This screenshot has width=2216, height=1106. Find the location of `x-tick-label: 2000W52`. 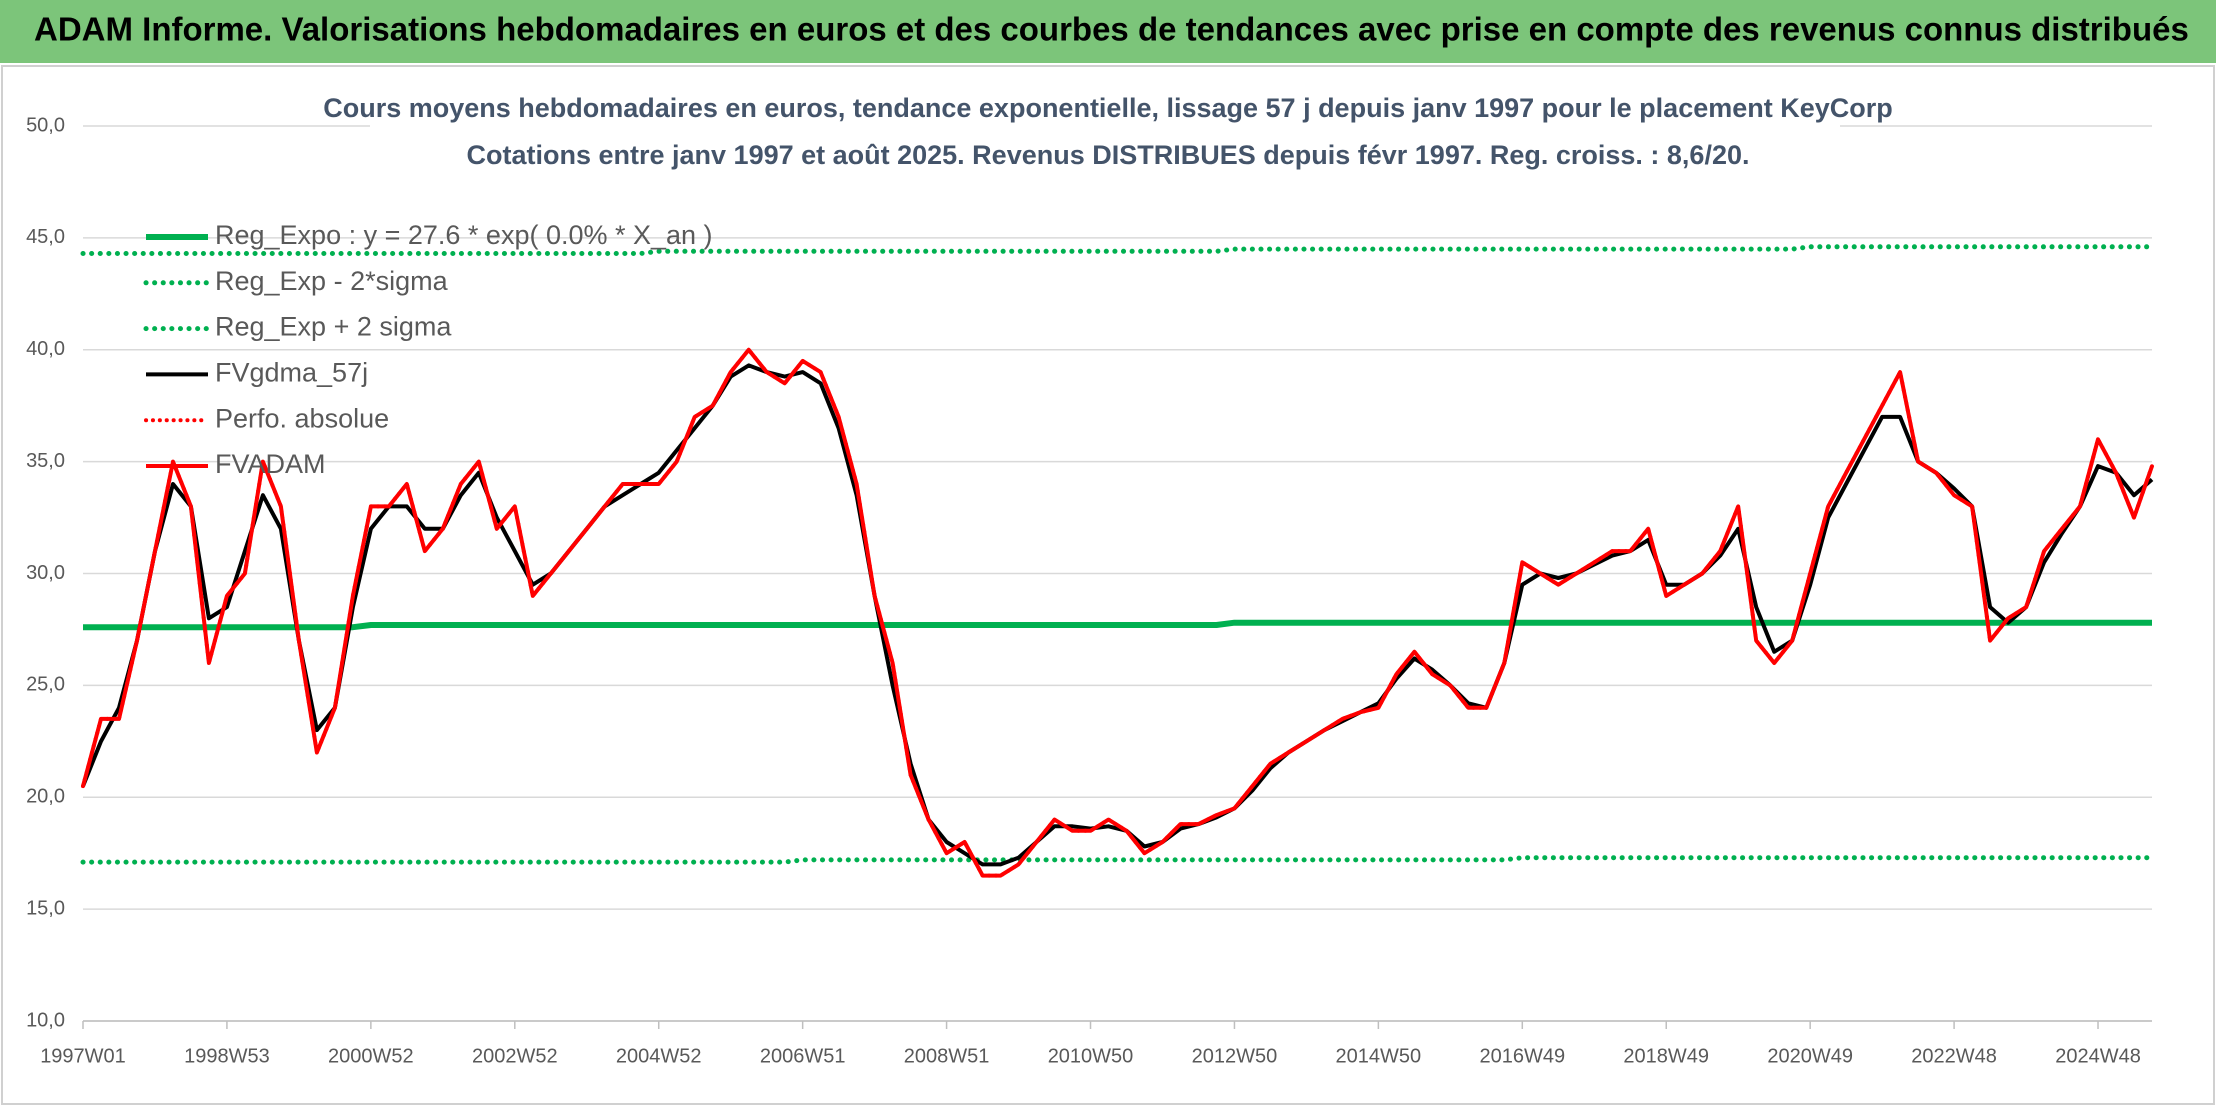

x-tick-label: 2000W52 is located at coordinates (371, 1056).